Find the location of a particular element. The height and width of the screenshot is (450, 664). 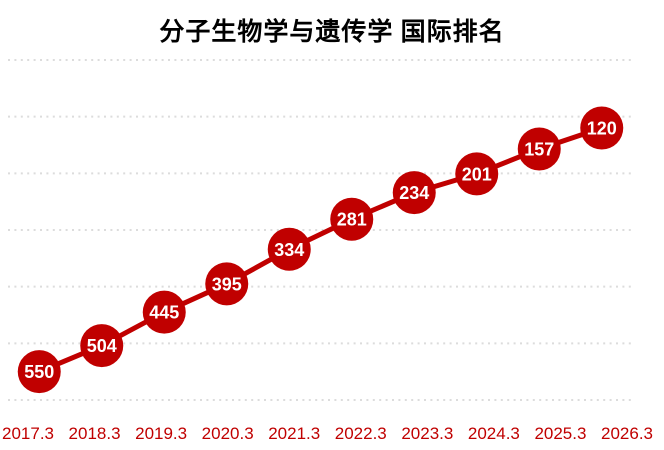

data-point-label: 281 is located at coordinates (352, 220).